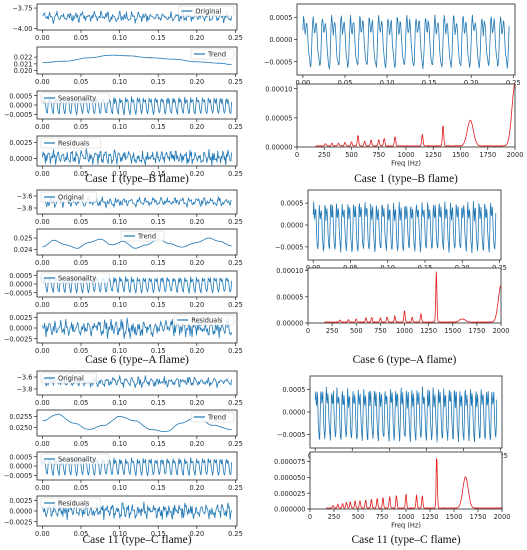 Image resolution: width=527 pixels, height=550 pixels. What do you see at coordinates (207, 321) in the screenshot?
I see `legend-label: Residuals` at bounding box center [207, 321].